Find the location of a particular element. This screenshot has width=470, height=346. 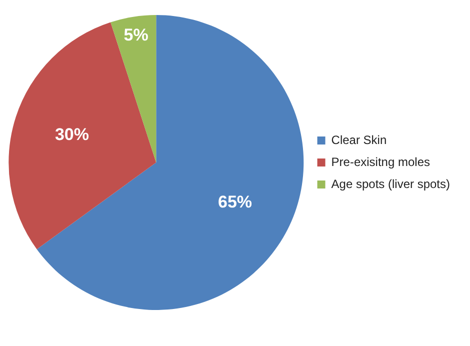

data-label: 30% is located at coordinates (71, 134).